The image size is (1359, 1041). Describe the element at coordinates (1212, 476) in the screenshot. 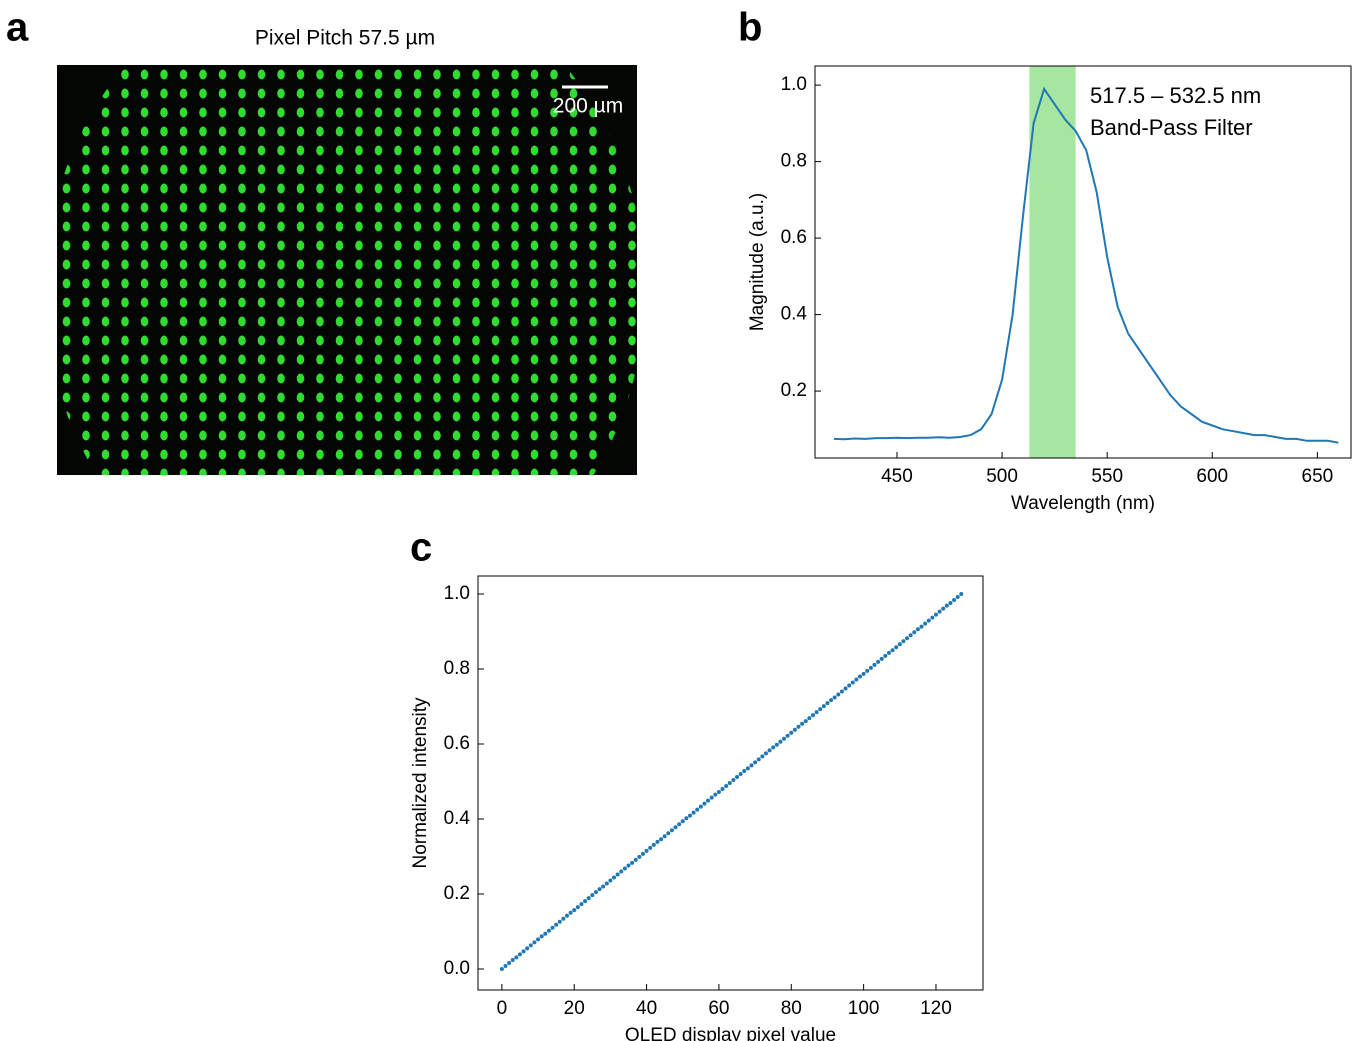

I see `x-tick-label: 600` at that location.